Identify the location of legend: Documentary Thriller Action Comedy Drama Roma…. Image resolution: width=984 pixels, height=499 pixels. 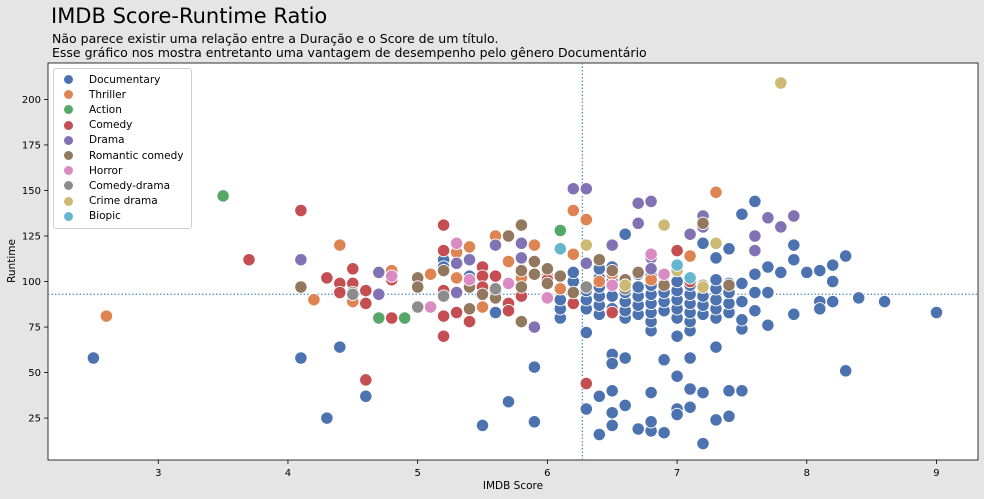
(123, 148).